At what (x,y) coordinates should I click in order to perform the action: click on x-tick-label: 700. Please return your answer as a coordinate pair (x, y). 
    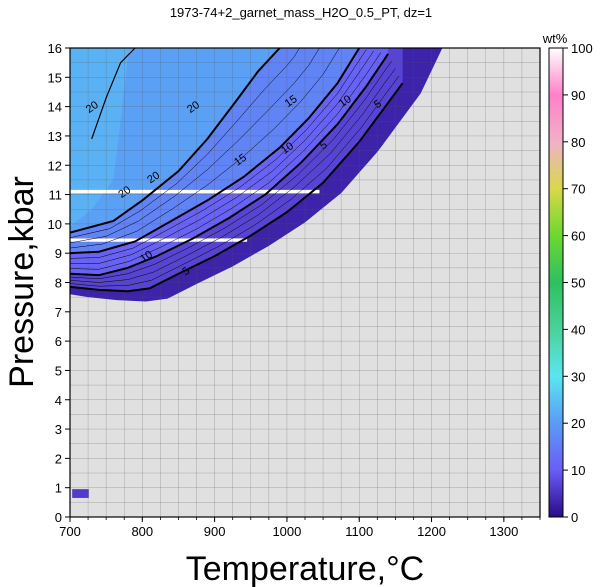
    Looking at the image, I should click on (70, 531).